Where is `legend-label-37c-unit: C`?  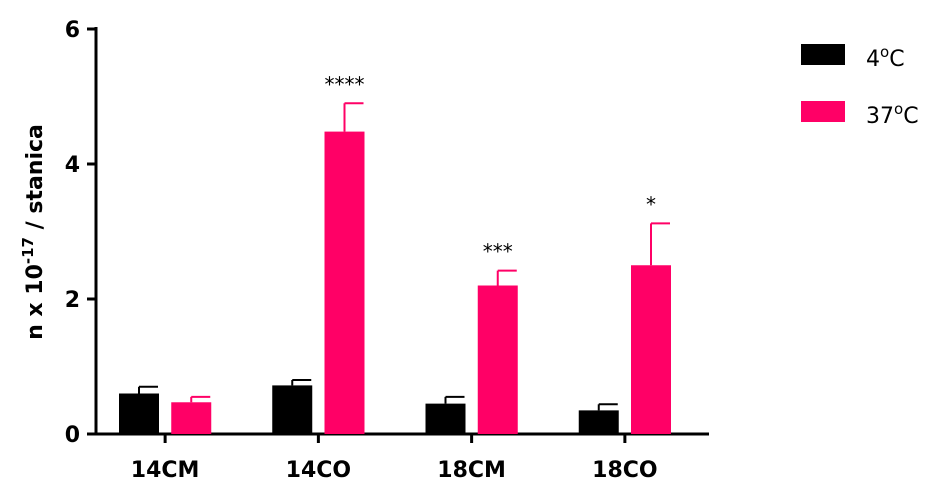
legend-label-37c-unit: C is located at coordinates (910, 116).